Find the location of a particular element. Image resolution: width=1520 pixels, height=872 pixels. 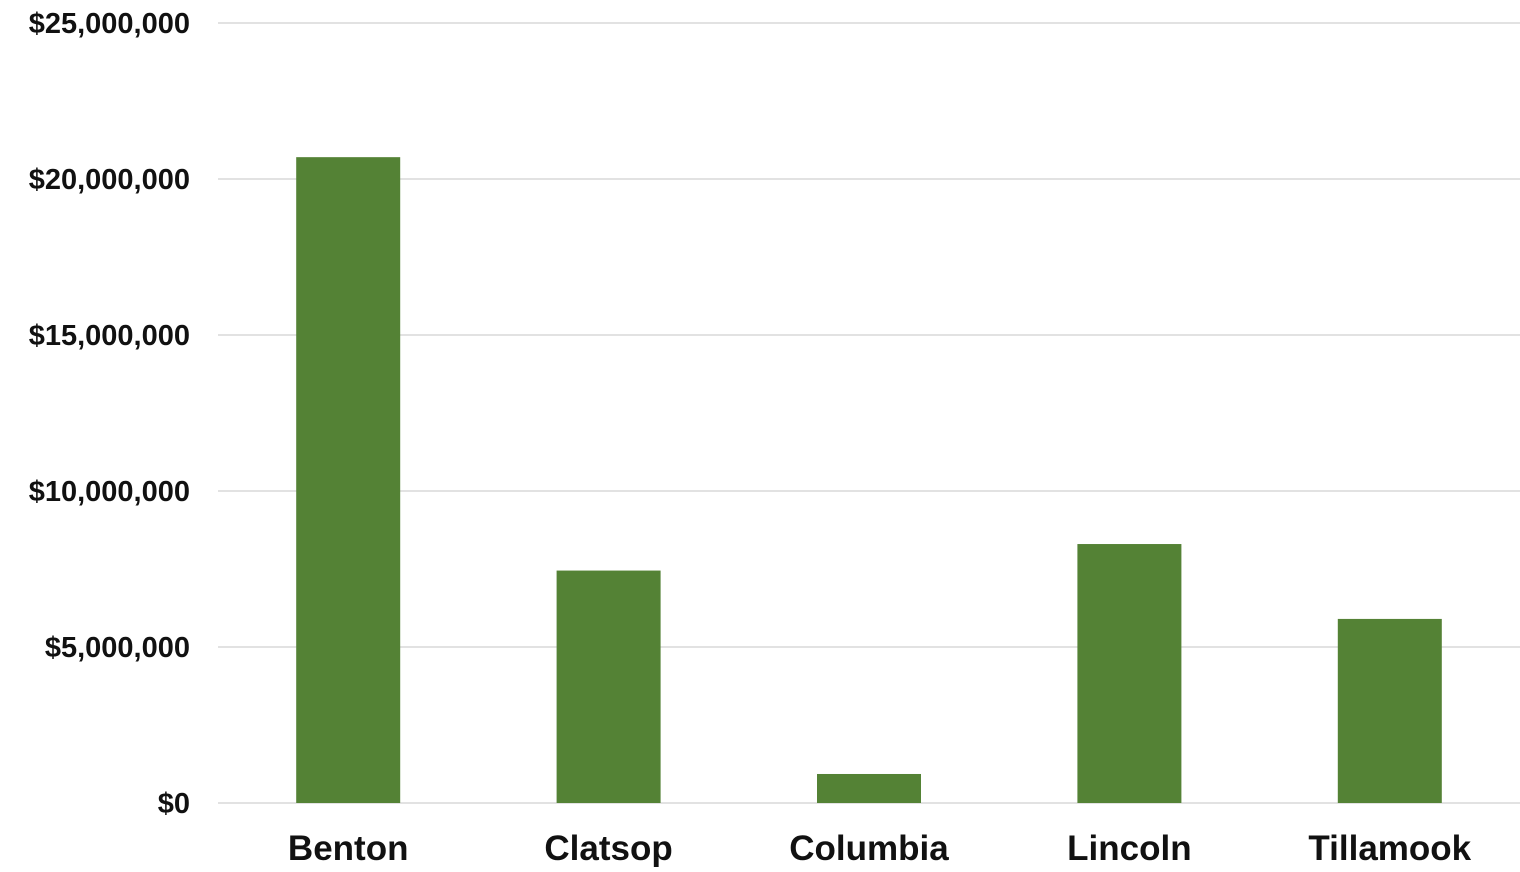

x-axis-tick-labels: Benton Clatsop Columbia Lincoln Tillamook is located at coordinates (880, 848).